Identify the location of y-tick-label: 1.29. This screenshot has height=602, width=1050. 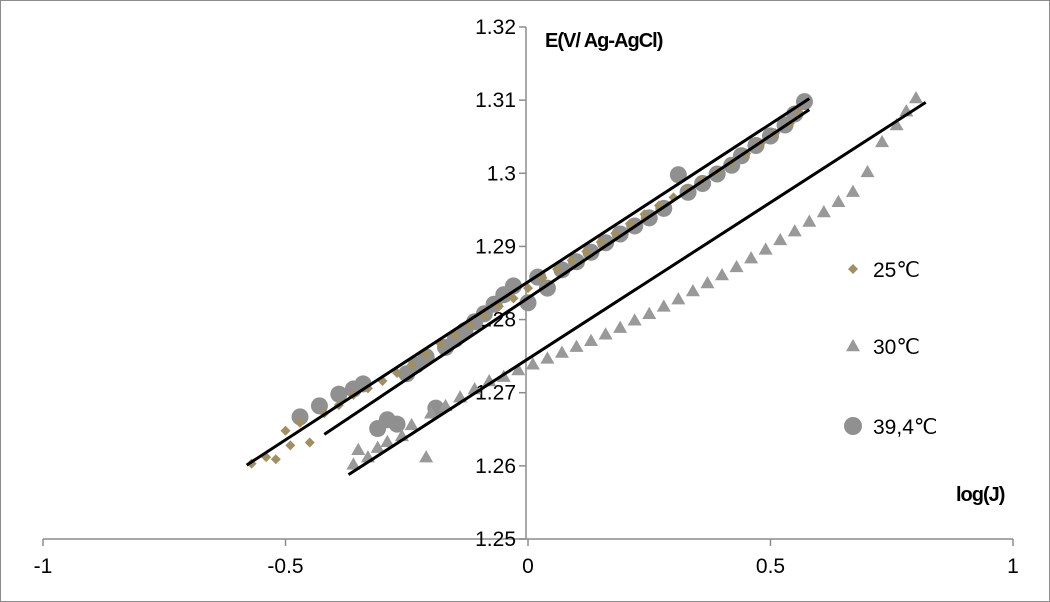
(495, 246).